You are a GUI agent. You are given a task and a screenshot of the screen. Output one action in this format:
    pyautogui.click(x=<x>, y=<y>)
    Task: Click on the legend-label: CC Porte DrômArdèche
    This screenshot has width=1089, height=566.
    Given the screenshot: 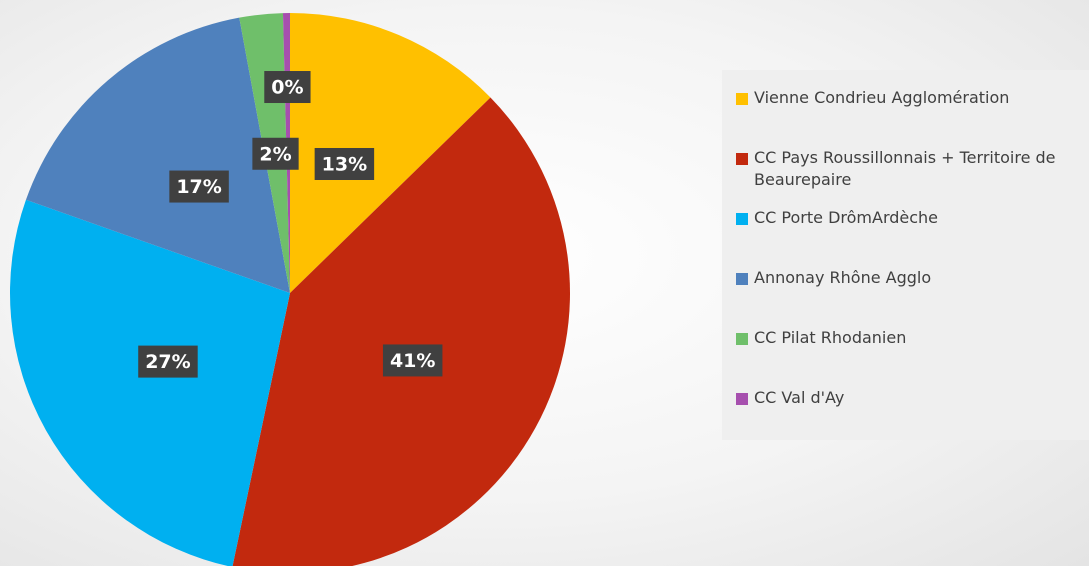 What is the action you would take?
    pyautogui.click(x=846, y=217)
    